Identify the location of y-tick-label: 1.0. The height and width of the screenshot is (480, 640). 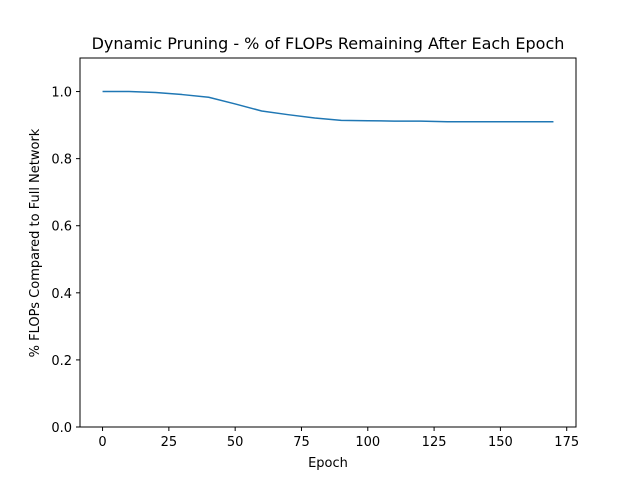
(61, 93).